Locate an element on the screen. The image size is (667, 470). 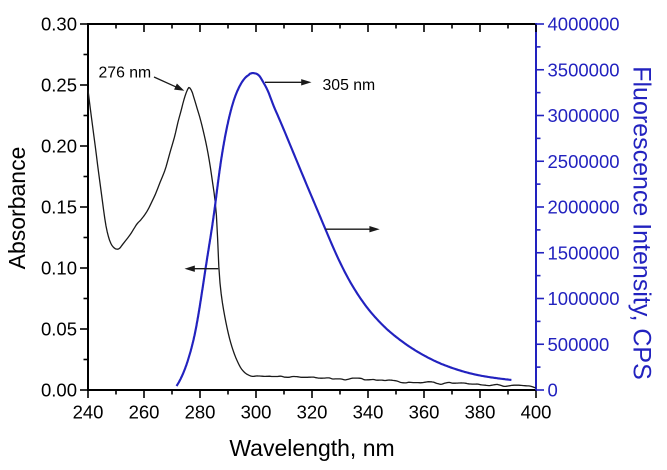
svg-text: Fluorescence Intensity, CPS is located at coordinates (642, 223).